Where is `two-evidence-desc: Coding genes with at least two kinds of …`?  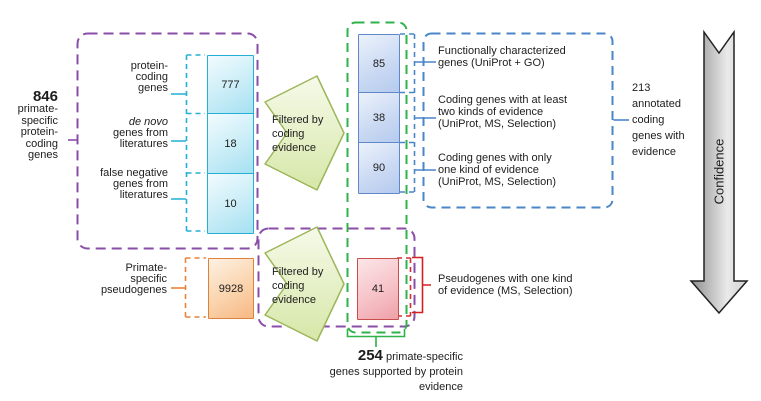 two-evidence-desc: Coding genes with at least two kinds of … is located at coordinates (503, 112).